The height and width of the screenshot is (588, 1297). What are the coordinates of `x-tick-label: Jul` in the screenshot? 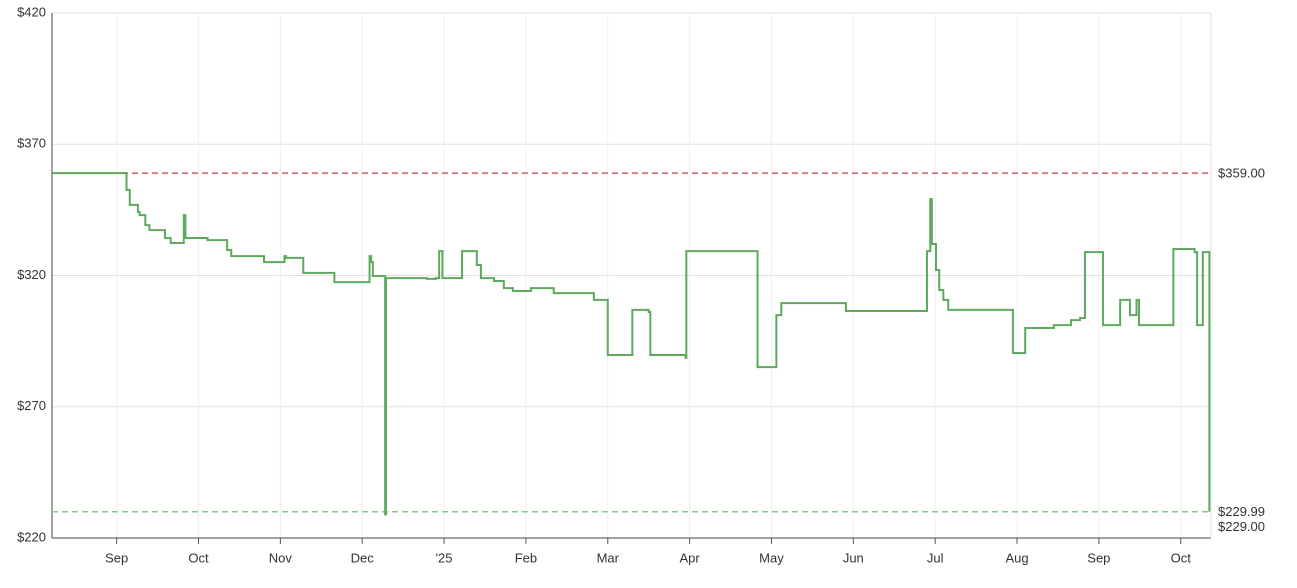 It's located at (935, 557).